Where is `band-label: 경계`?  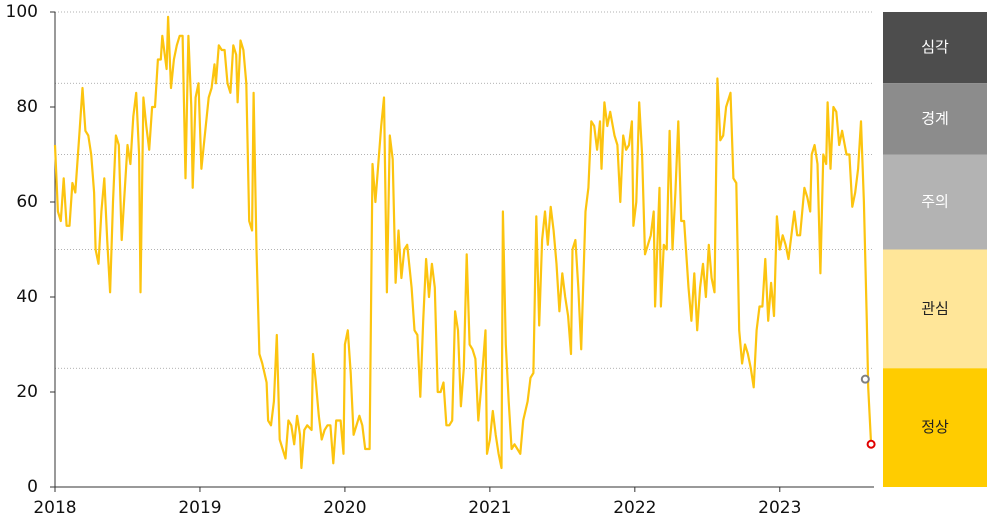 band-label: 경계 is located at coordinates (935, 118).